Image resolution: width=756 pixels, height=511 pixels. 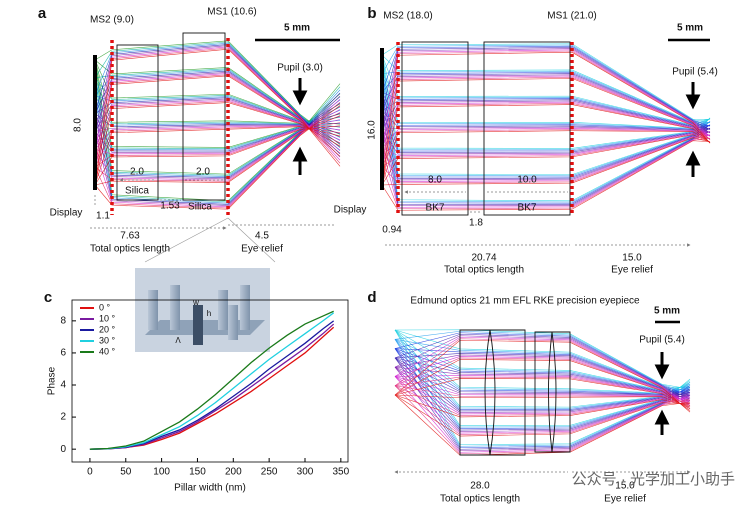 I want to click on x-tick-label: 350, so click(x=340, y=472).